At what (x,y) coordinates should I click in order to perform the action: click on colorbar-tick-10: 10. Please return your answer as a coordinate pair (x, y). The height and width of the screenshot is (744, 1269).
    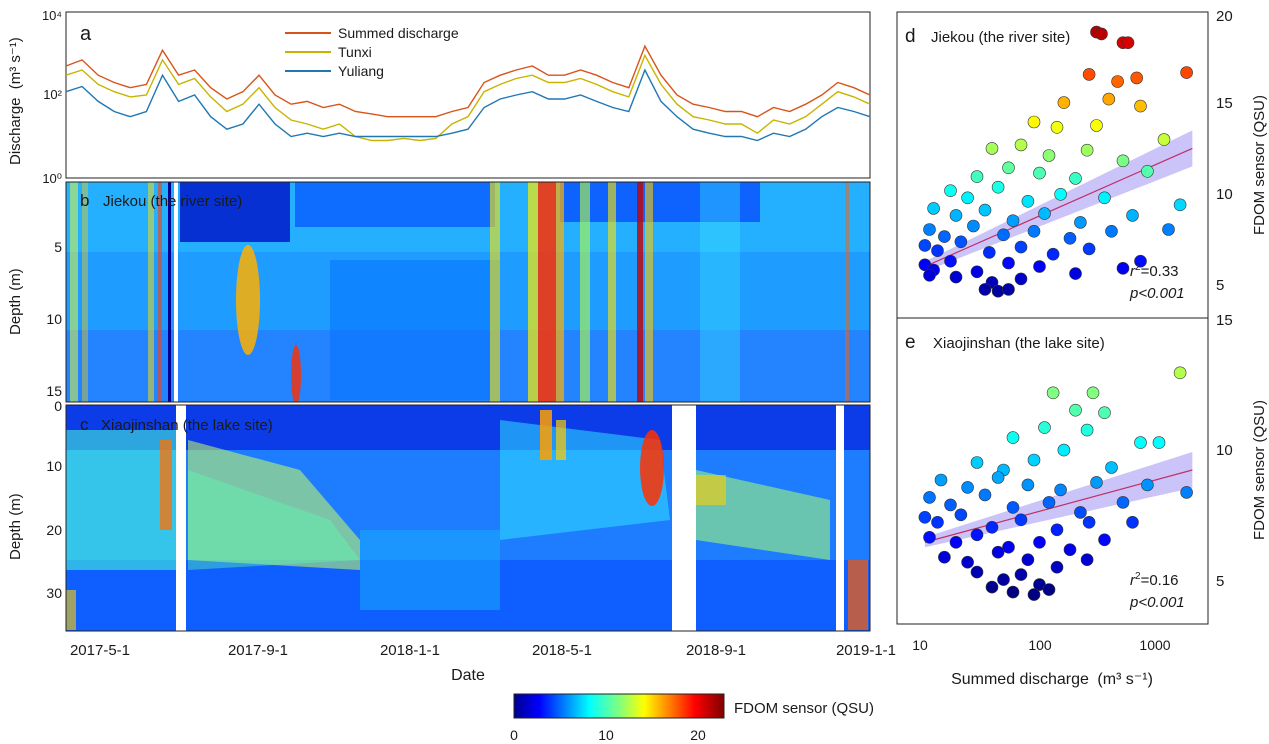
    Looking at the image, I should click on (606, 735).